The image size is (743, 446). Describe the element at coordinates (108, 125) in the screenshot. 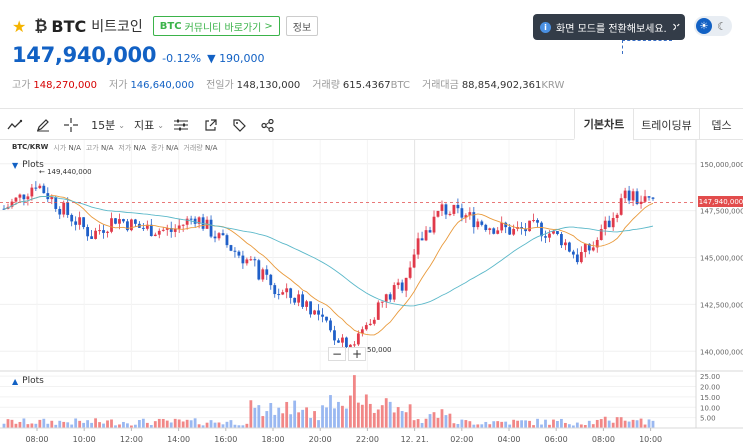

I see `interval-select: 15분 ⌄` at that location.